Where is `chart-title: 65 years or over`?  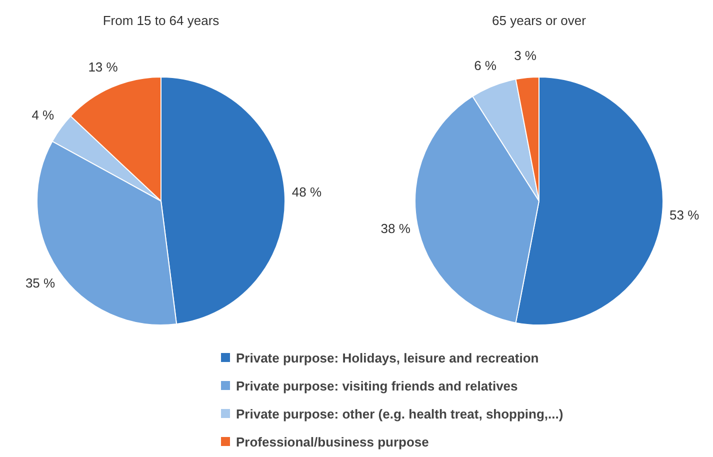 chart-title: 65 years or over is located at coordinates (539, 20).